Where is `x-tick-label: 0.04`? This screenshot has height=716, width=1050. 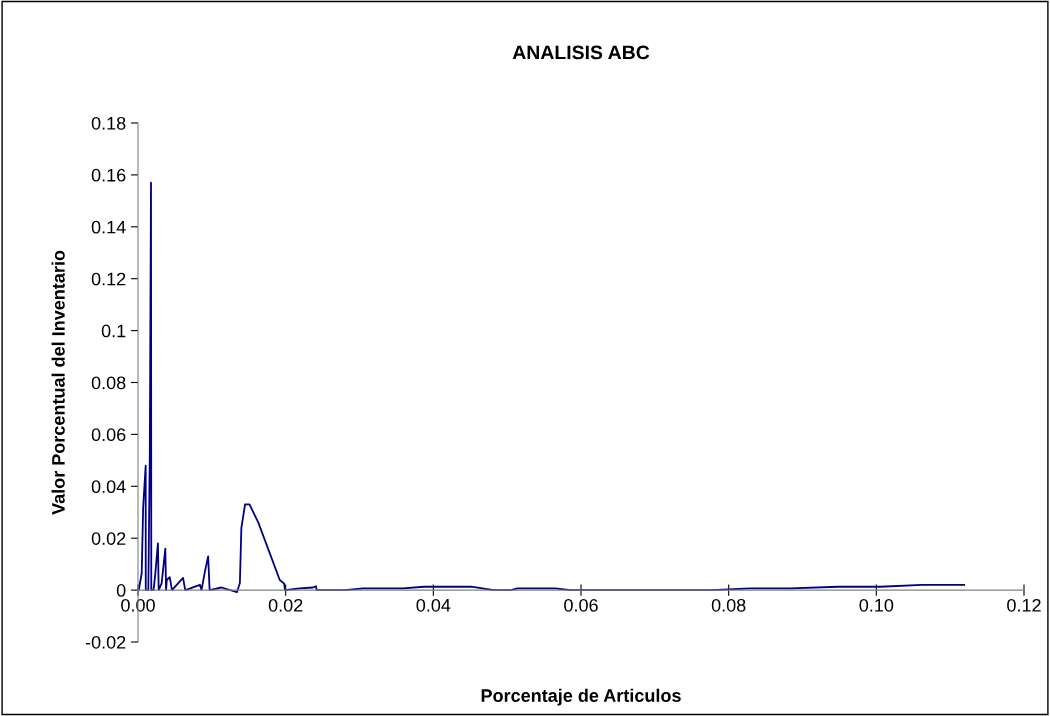 x-tick-label: 0.04 is located at coordinates (433, 605).